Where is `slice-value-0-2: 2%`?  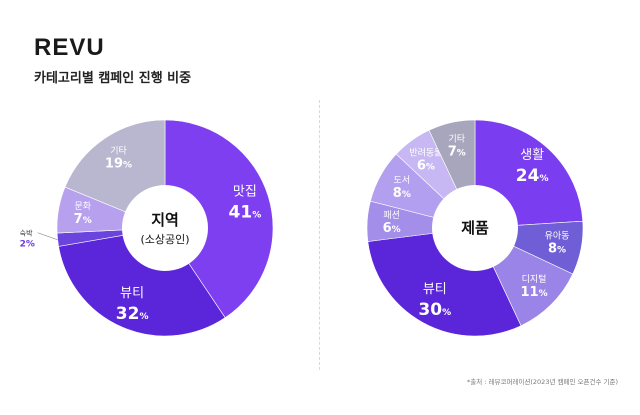 slice-value-0-2: 2% is located at coordinates (27, 245).